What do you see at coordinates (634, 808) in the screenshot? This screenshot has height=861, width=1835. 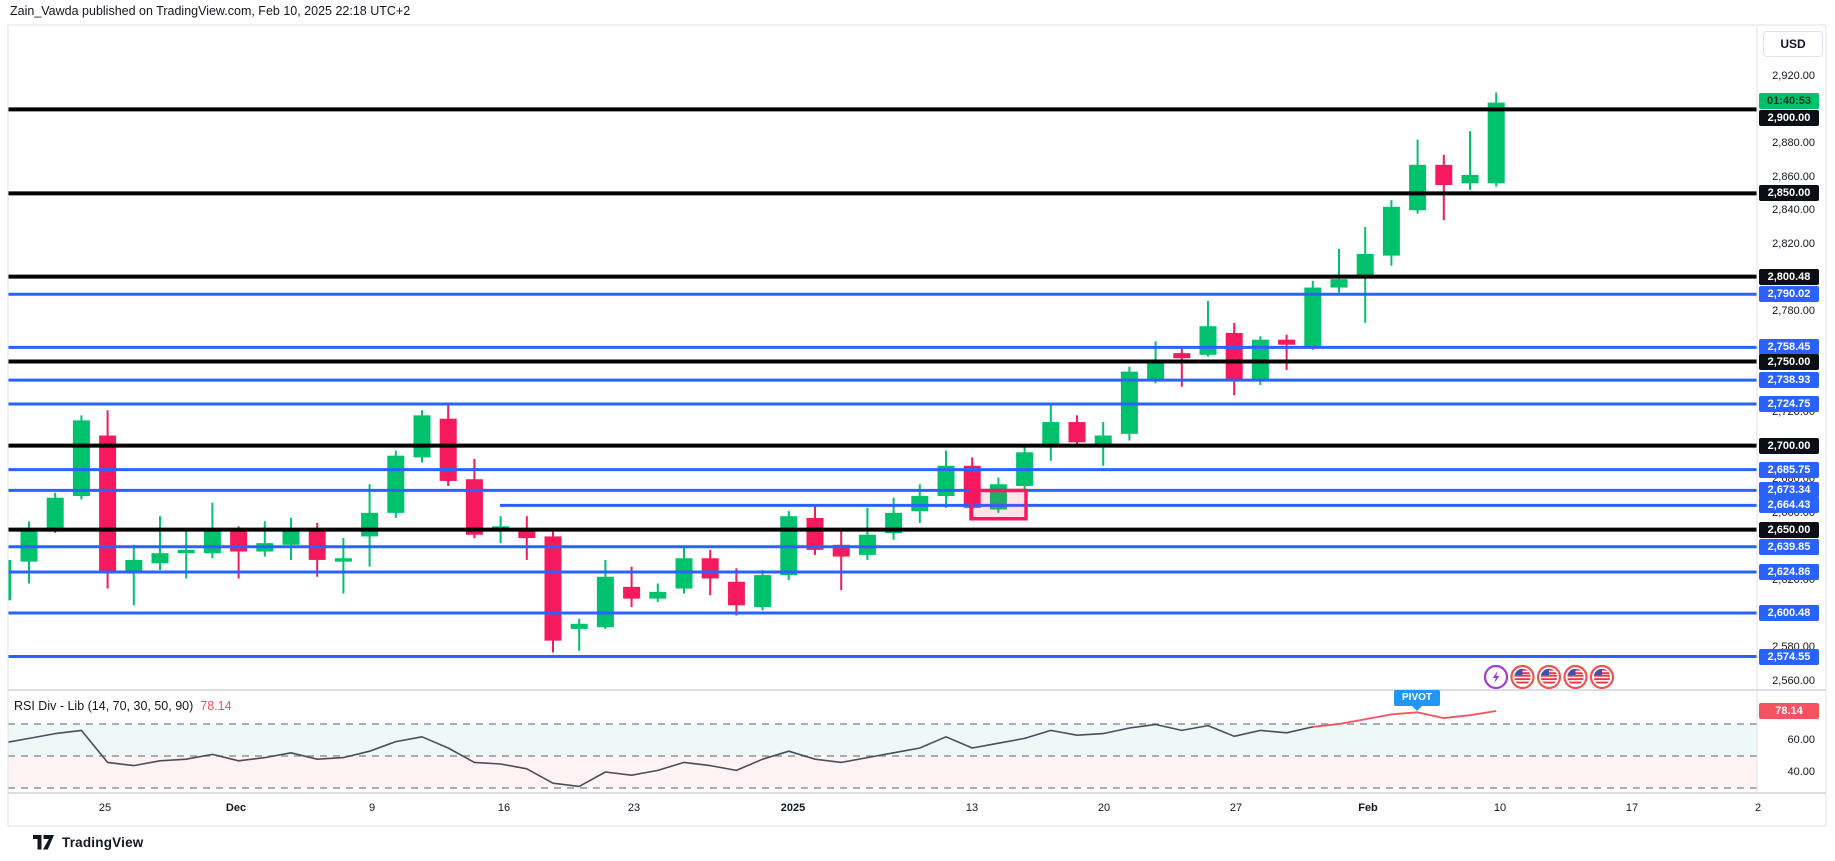 I see `time-label: 23` at bounding box center [634, 808].